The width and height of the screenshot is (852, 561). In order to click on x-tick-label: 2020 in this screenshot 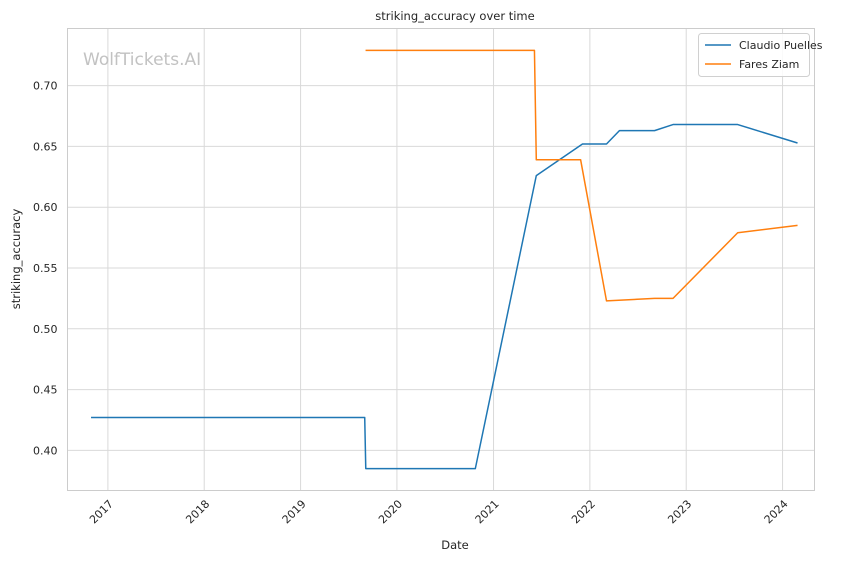, I will do `click(390, 511)`.